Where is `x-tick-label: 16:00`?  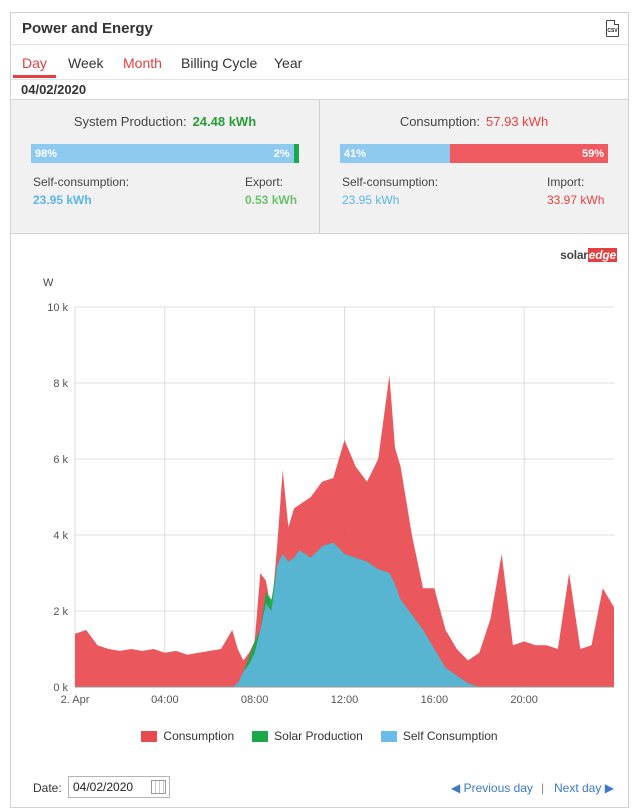 x-tick-label: 16:00 is located at coordinates (435, 700).